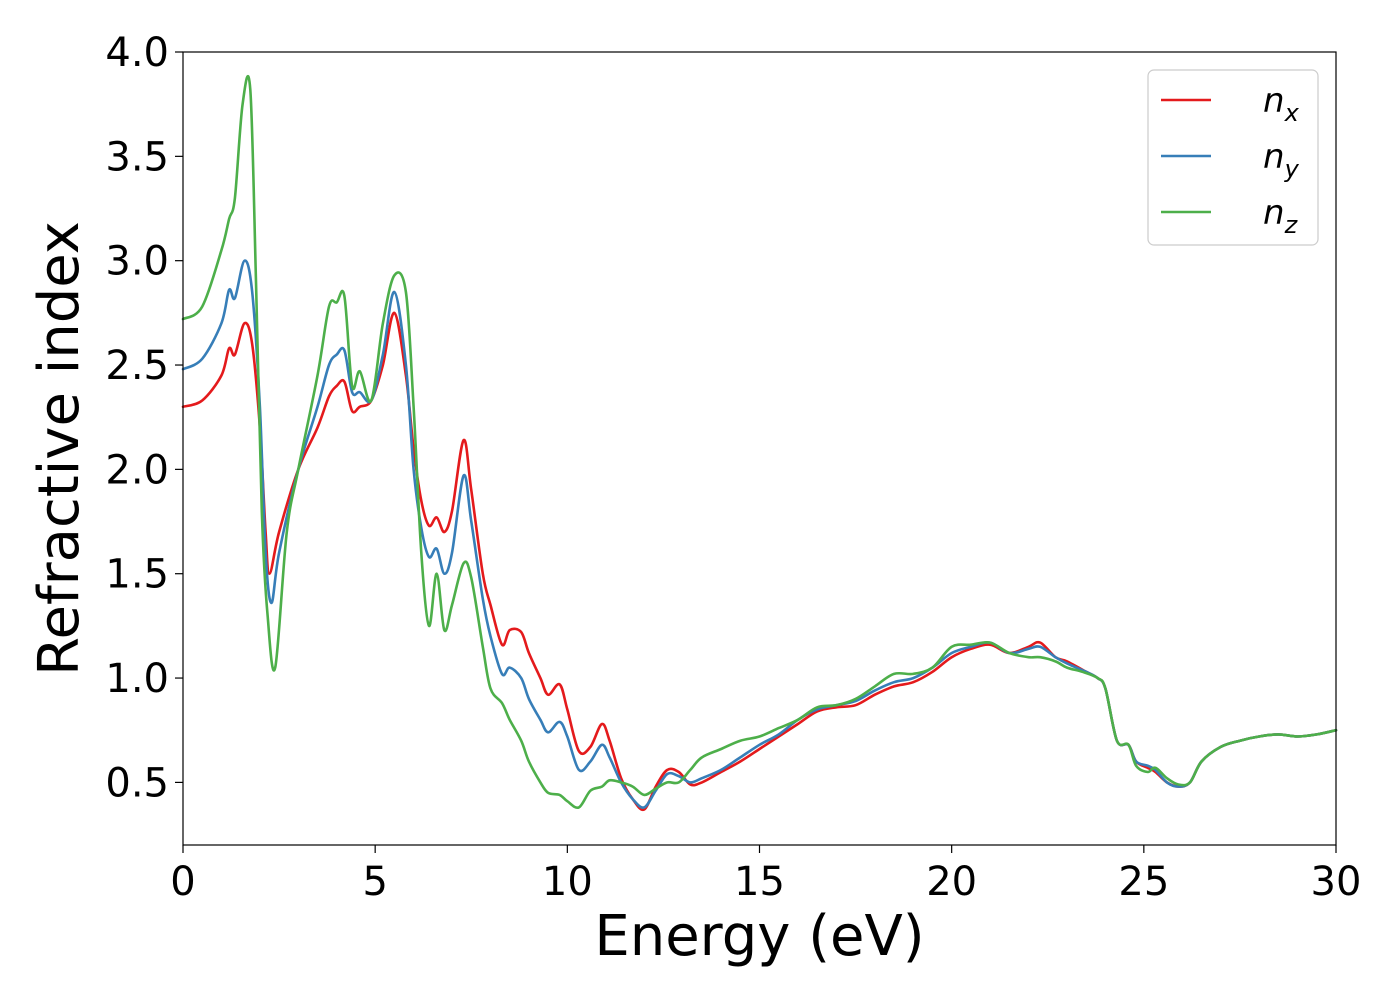  Describe the element at coordinates (59, 448) in the screenshot. I see `y-axis-title: Refractive index` at that location.